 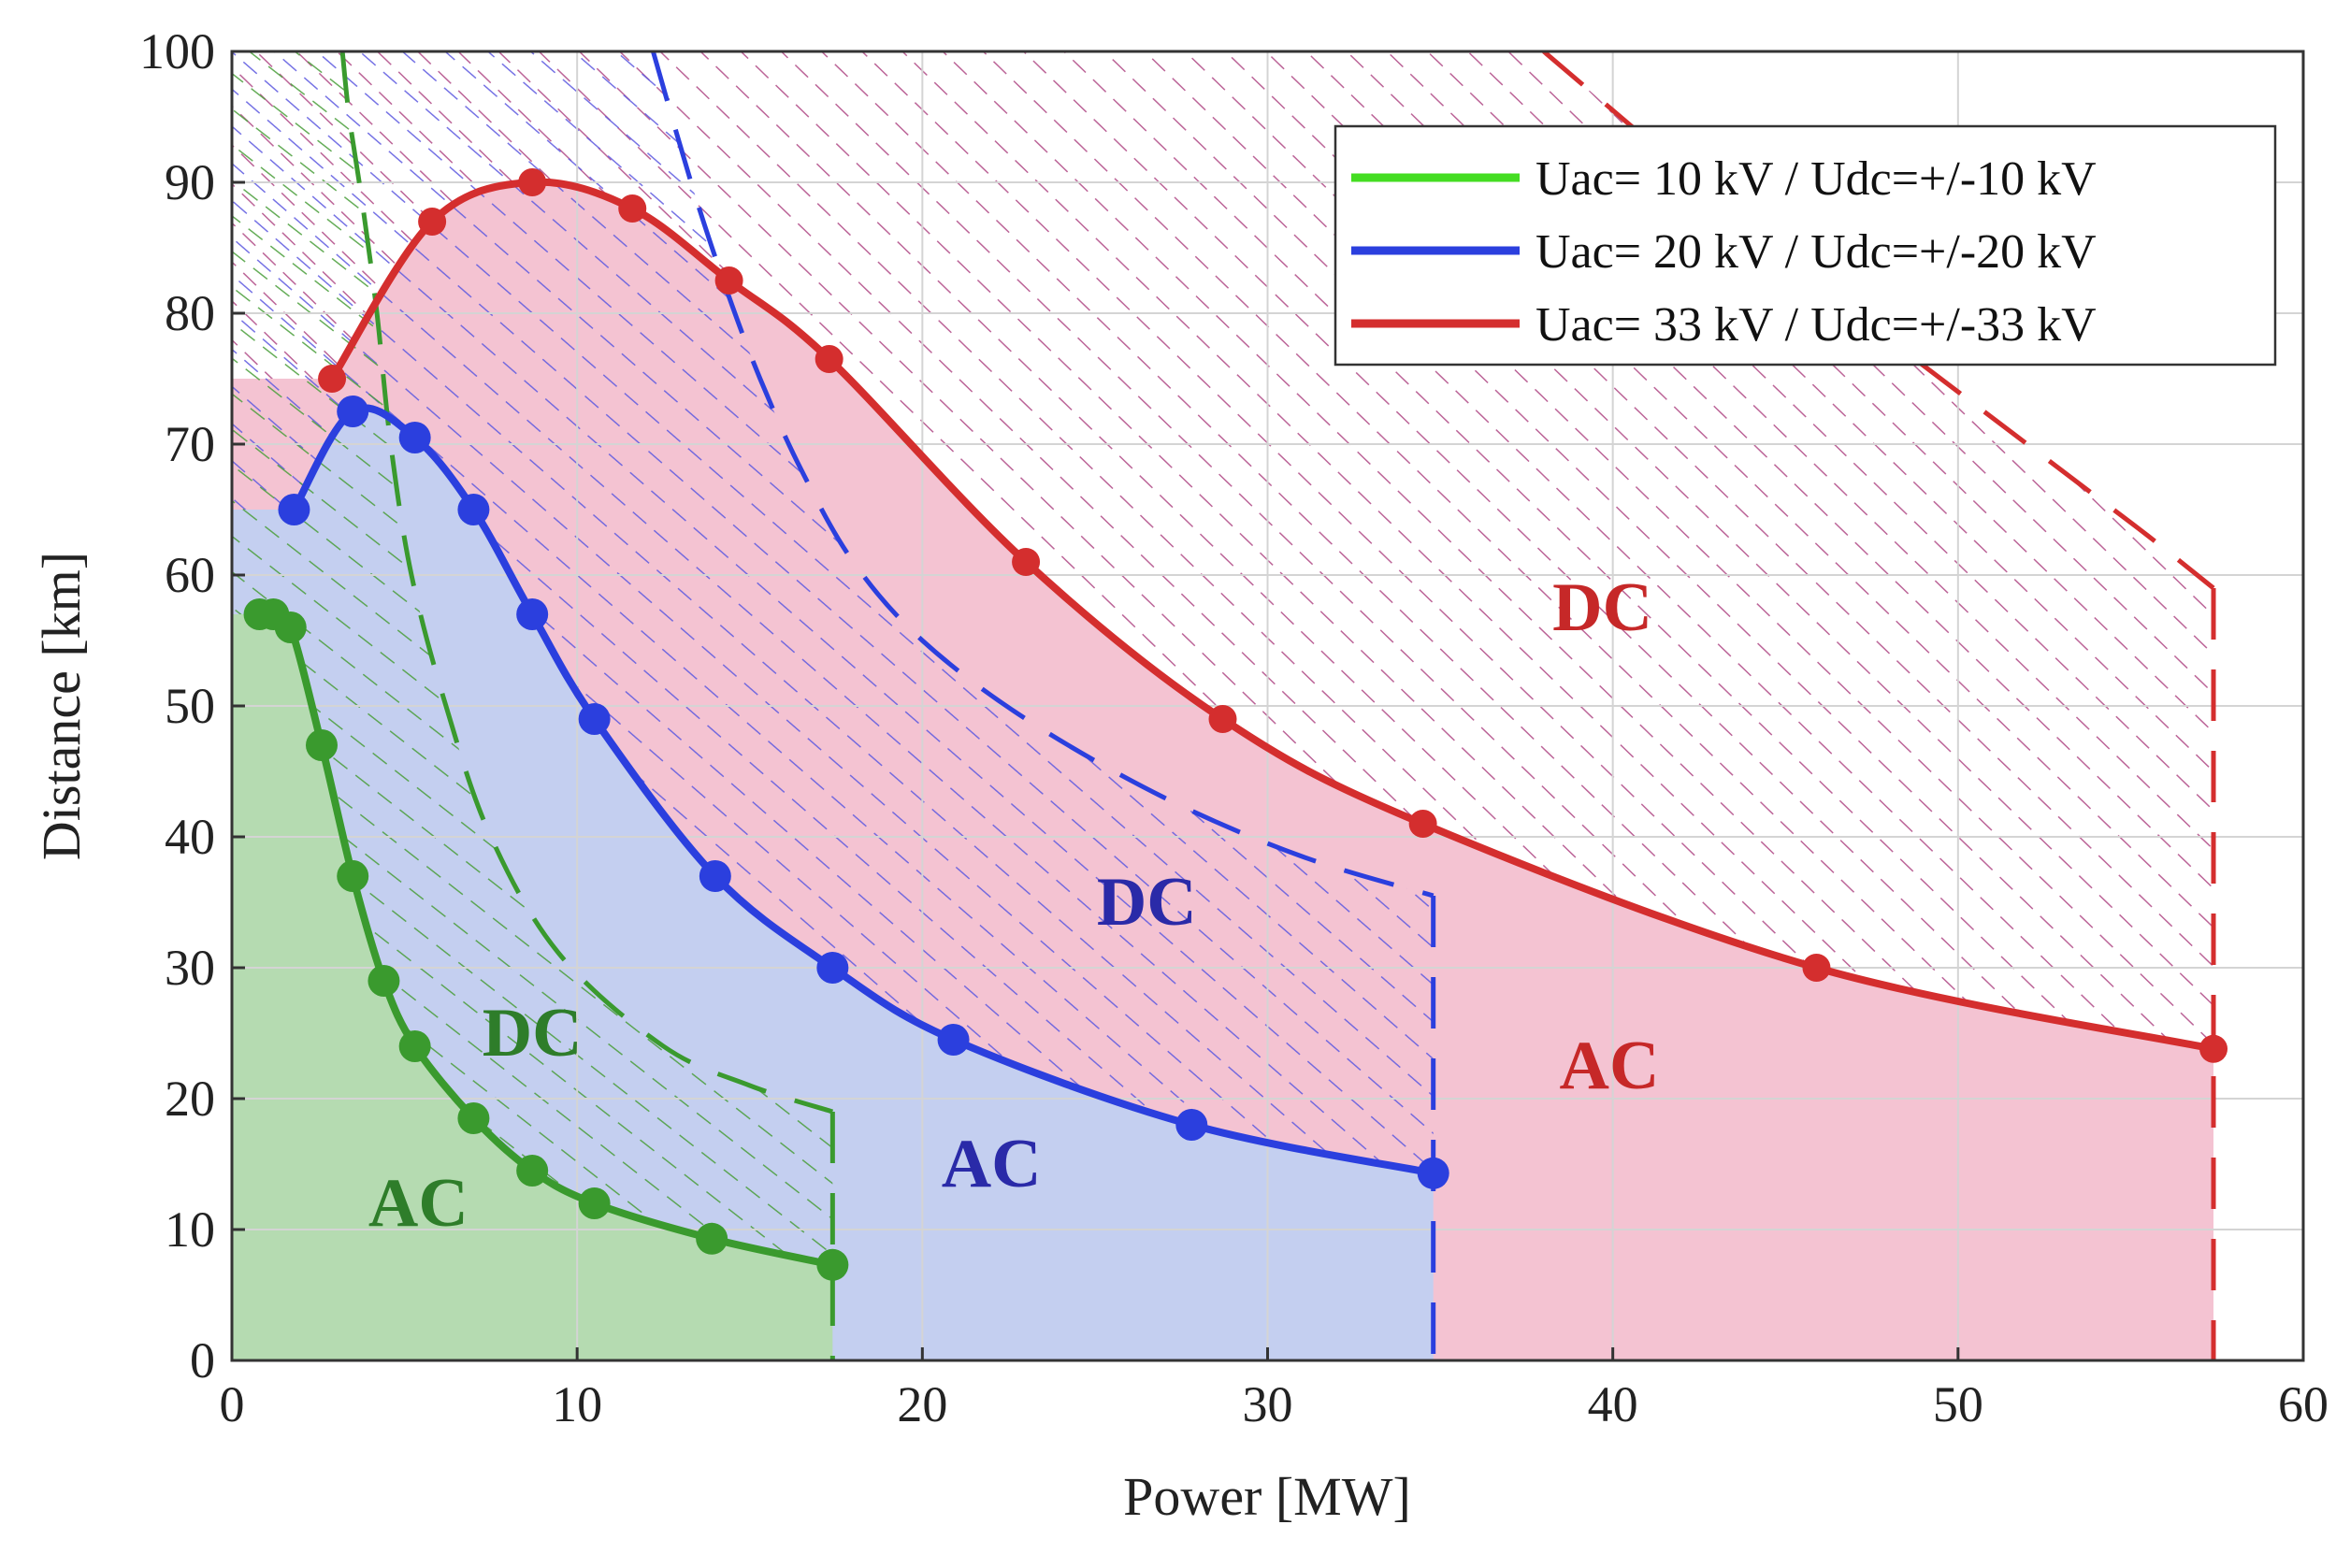 I want to click on y-tick-label: 10, so click(x=190, y=1230).